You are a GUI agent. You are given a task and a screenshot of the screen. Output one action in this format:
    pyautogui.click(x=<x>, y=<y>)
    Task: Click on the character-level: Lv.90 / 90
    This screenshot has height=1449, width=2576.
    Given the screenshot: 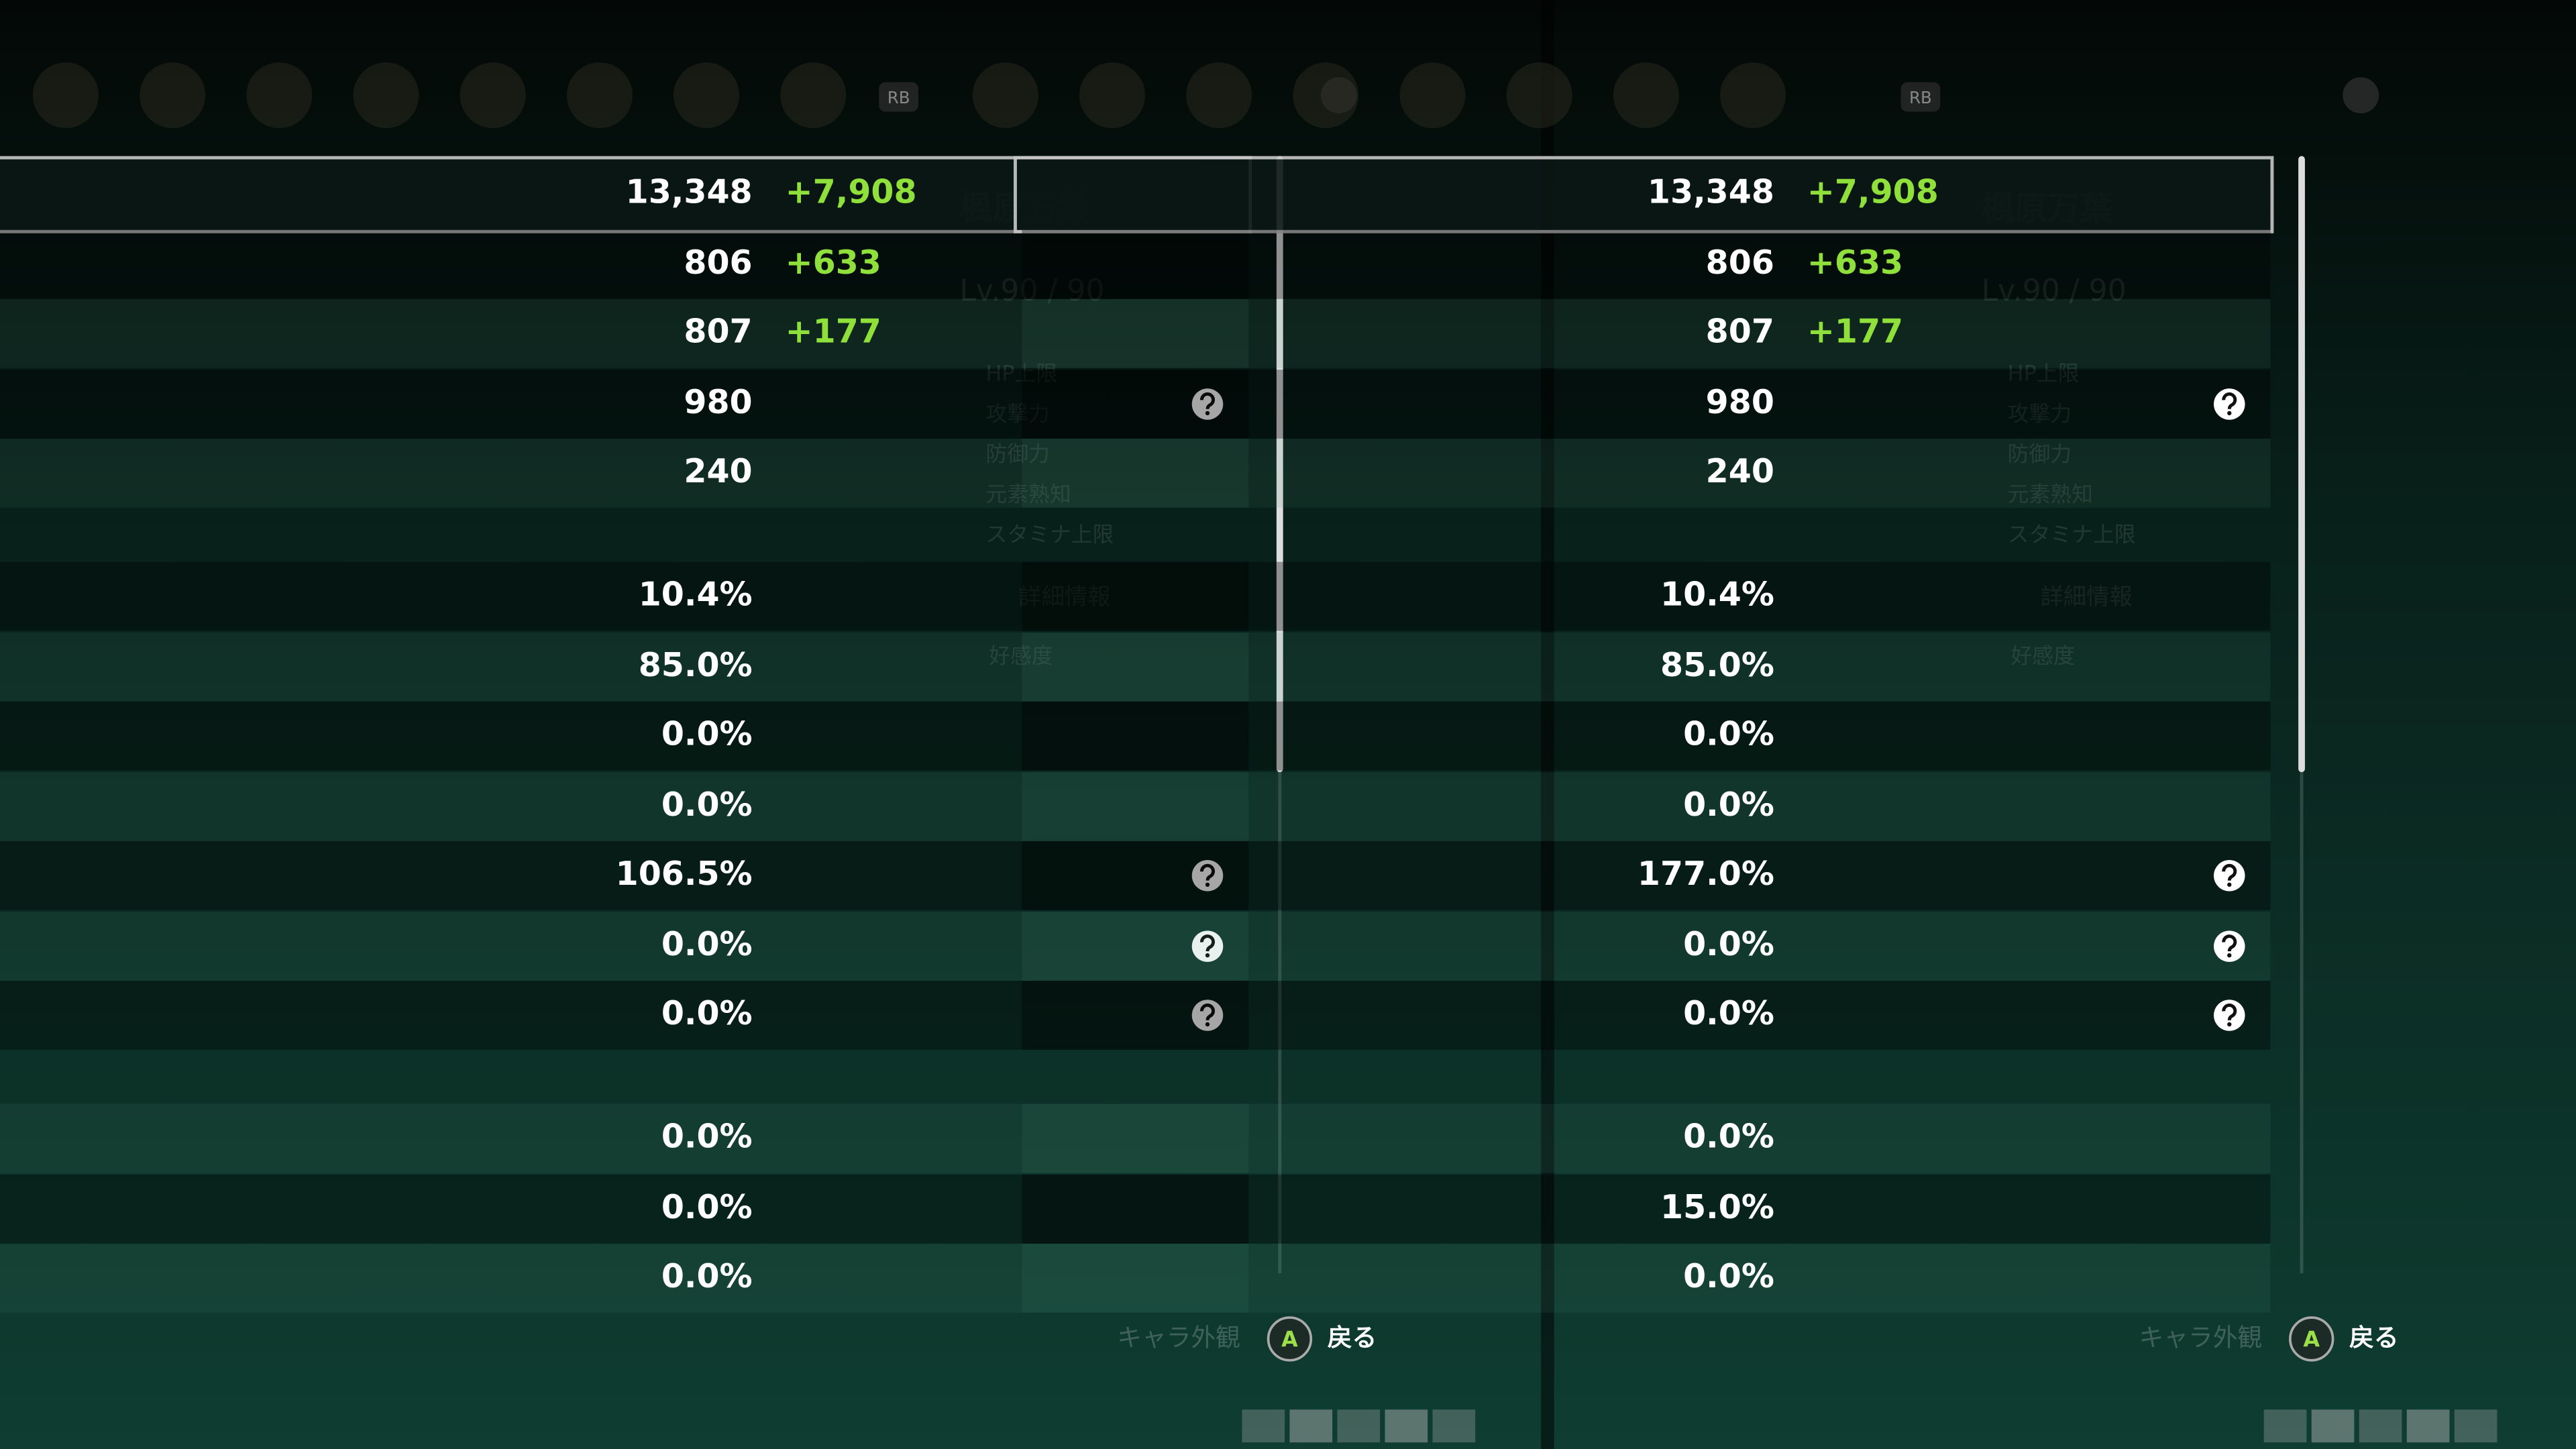 What is the action you would take?
    pyautogui.click(x=2053, y=291)
    